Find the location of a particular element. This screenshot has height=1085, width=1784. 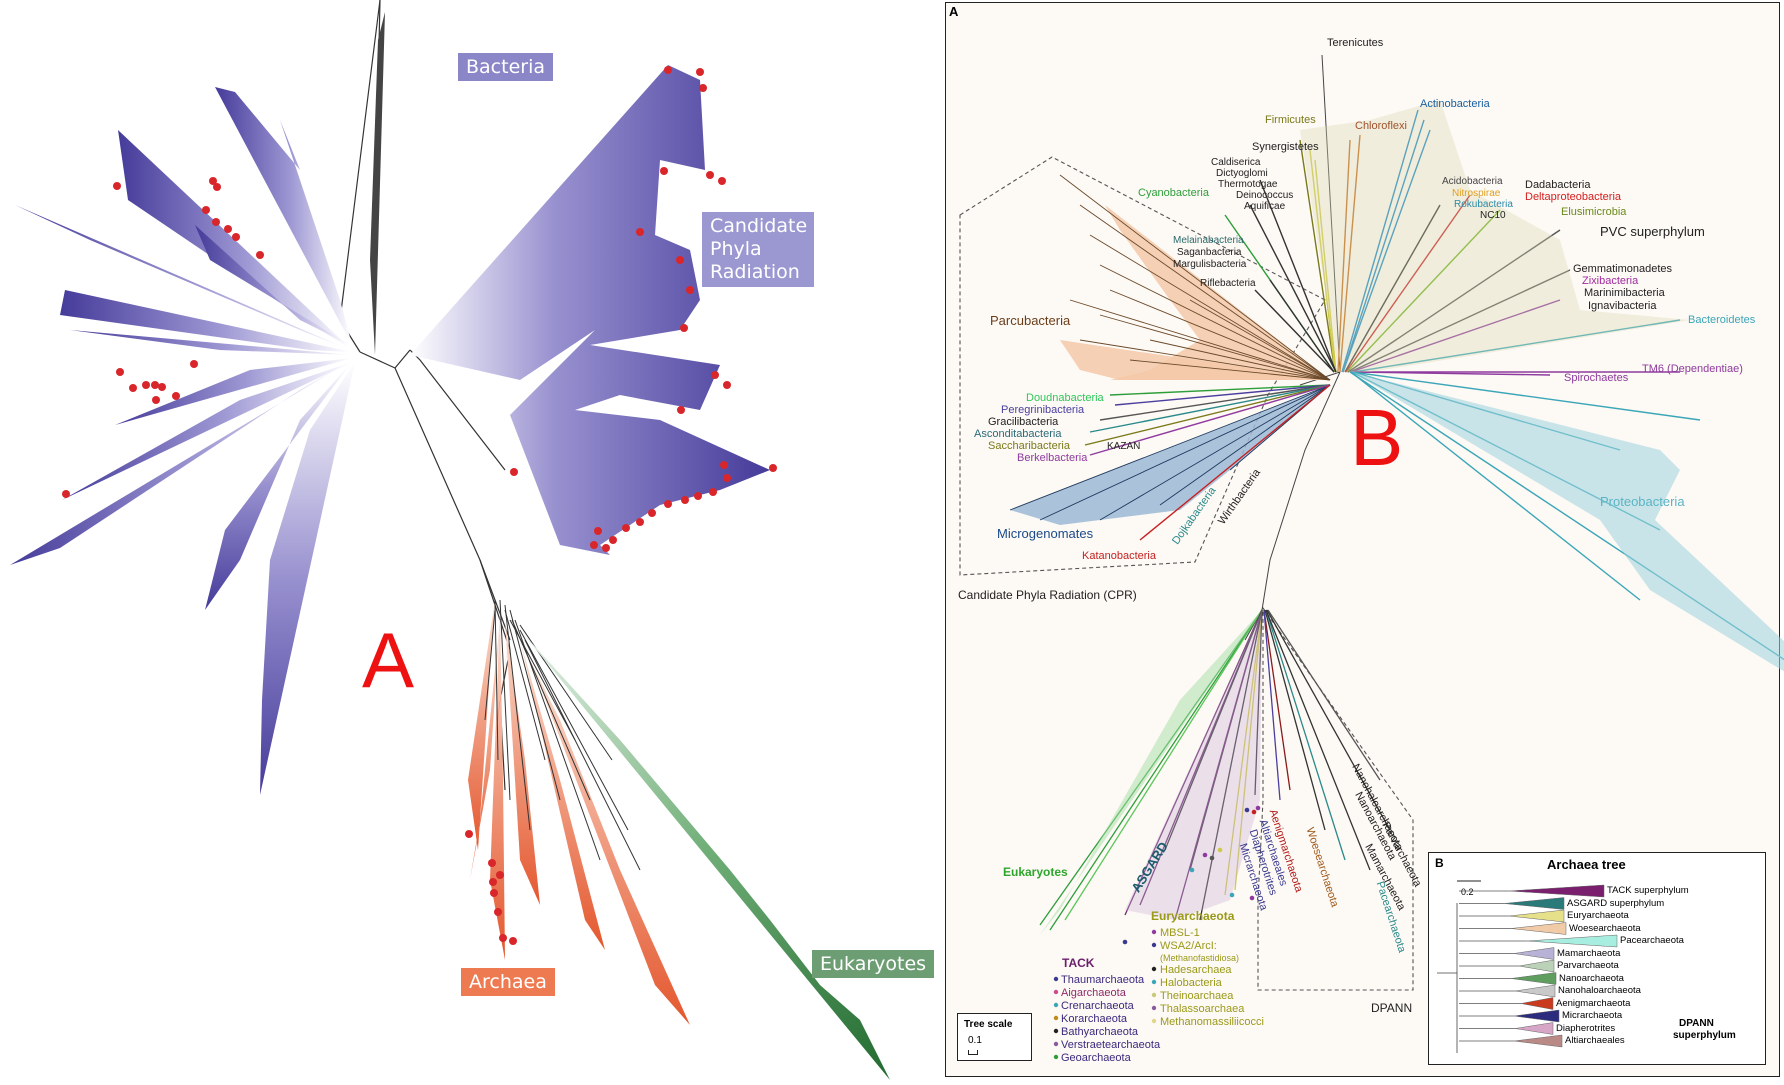

label-berkelbacteria: Berkelbacteria is located at coordinates (1052, 458).